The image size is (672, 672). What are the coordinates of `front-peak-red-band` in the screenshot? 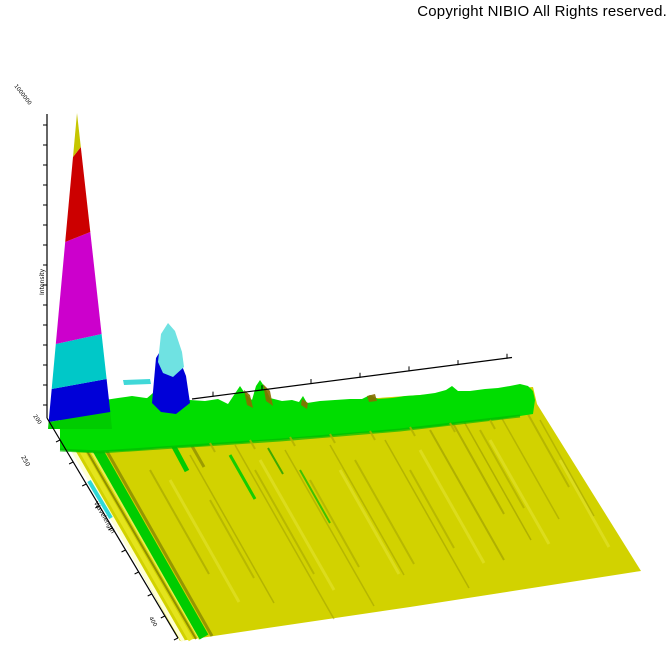 It's located at (78, 194).